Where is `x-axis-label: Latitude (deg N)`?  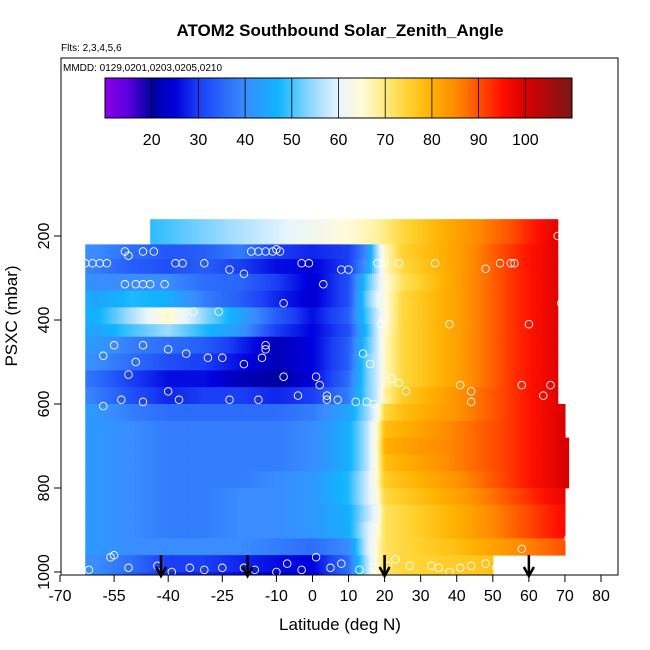
x-axis-label: Latitude (deg N) is located at coordinates (340, 624).